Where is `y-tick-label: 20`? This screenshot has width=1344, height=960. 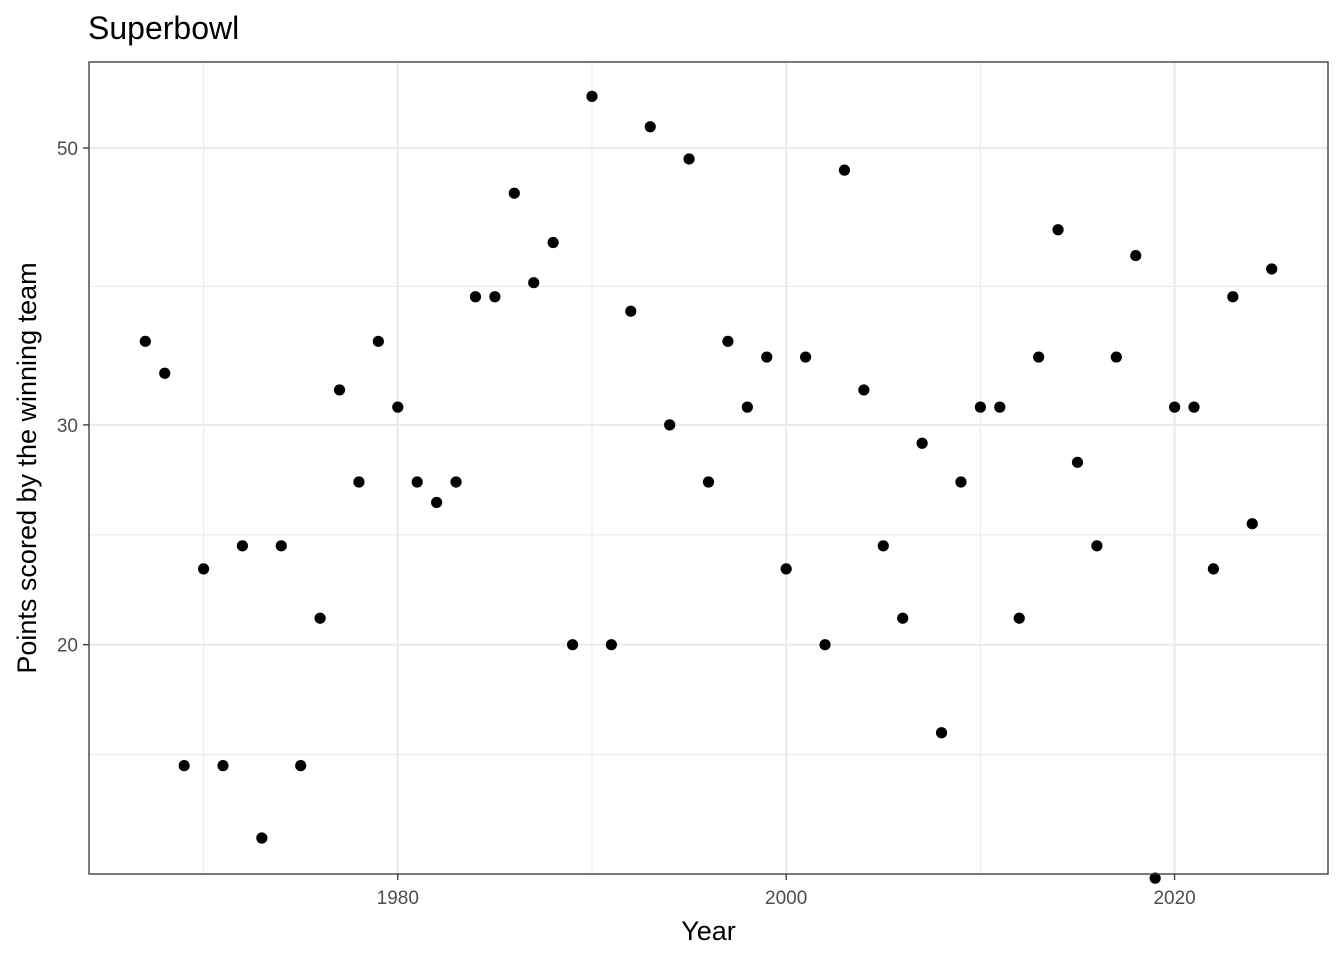
y-tick-label: 20 is located at coordinates (67, 646).